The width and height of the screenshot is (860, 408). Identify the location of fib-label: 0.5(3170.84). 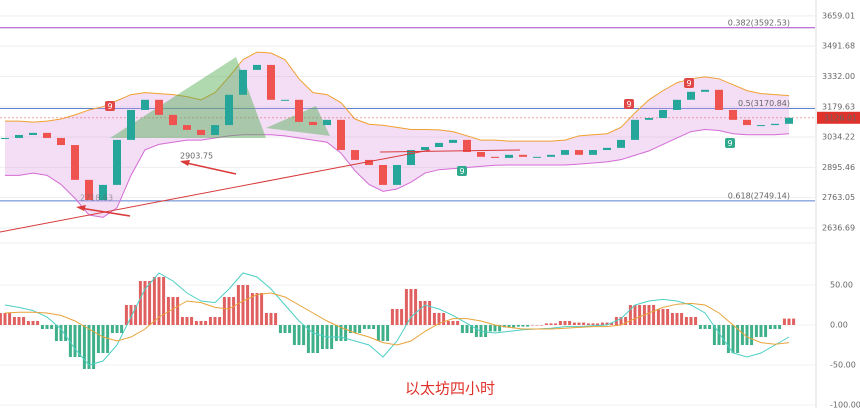
(764, 103).